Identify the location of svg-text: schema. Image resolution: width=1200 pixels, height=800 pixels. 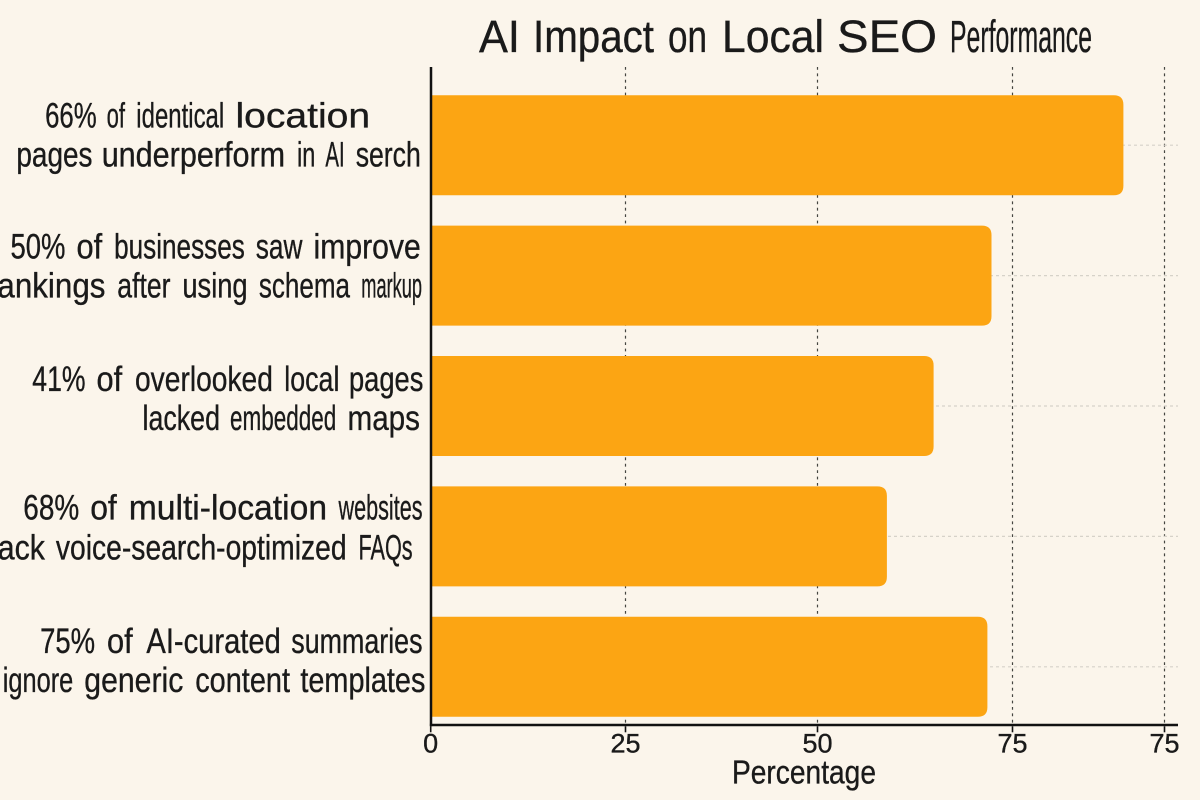
(304, 286).